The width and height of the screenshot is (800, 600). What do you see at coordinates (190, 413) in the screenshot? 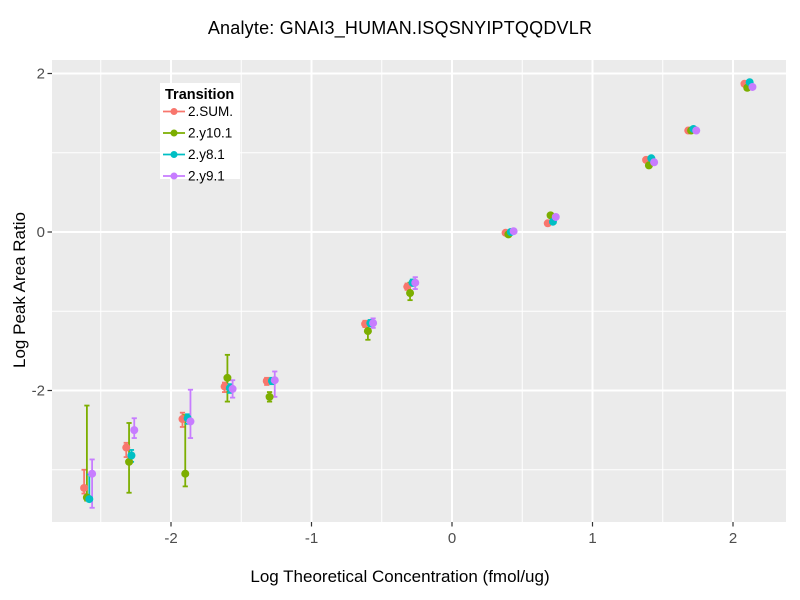
I see `error-bar` at bounding box center [190, 413].